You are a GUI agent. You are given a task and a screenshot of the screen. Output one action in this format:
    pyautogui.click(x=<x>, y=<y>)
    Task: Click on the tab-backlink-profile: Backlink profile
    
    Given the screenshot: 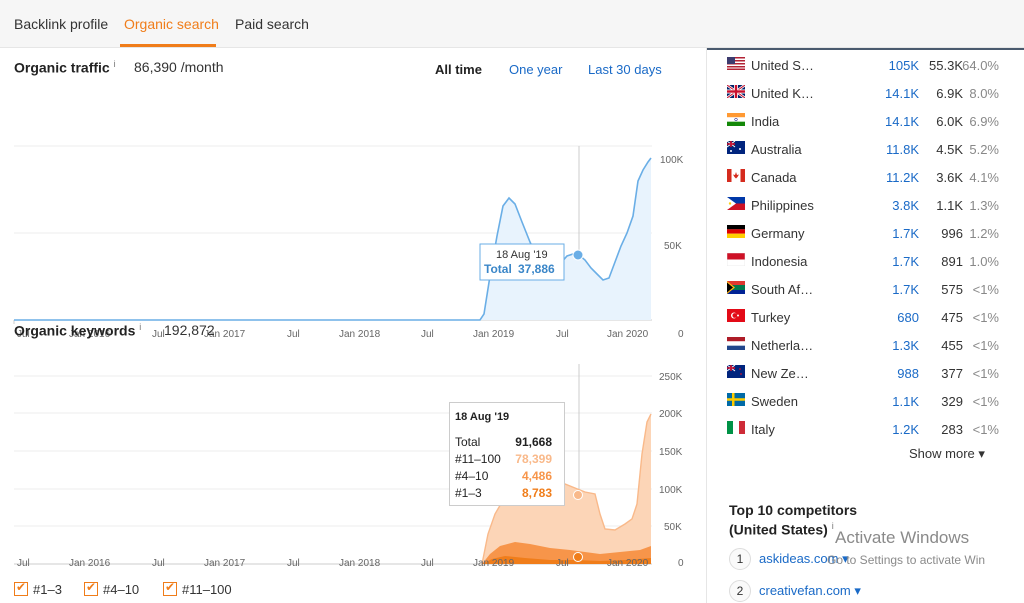 What is the action you would take?
    pyautogui.click(x=61, y=24)
    